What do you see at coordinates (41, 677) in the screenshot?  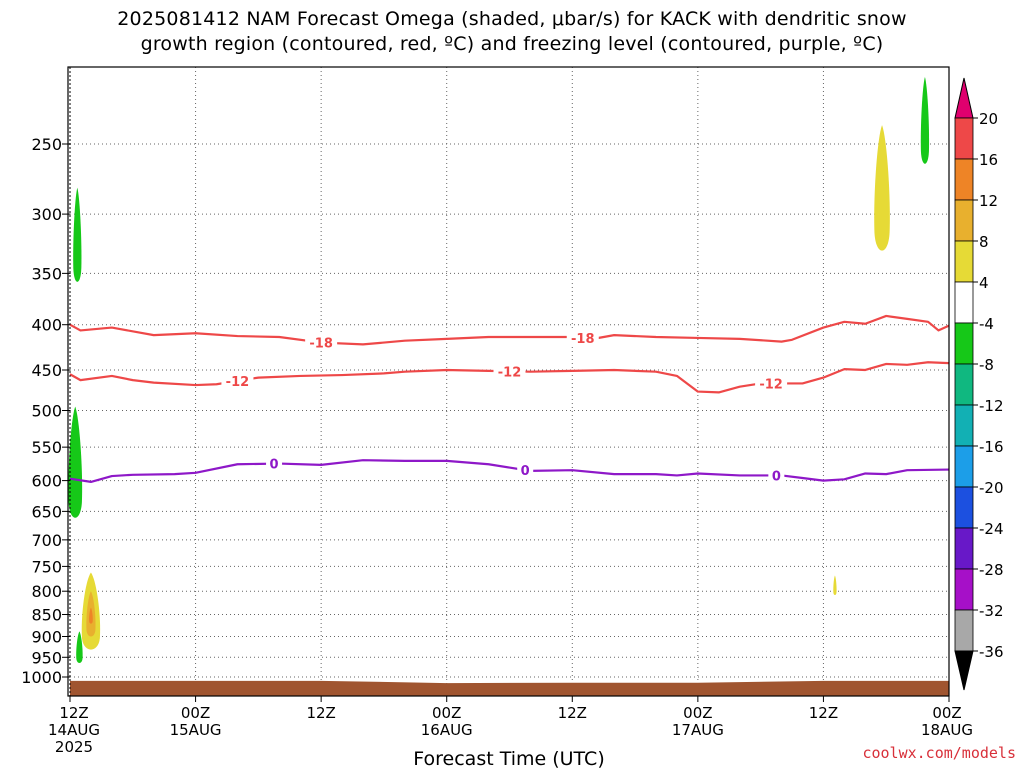 I see `y-tick-label-1000: 1000` at bounding box center [41, 677].